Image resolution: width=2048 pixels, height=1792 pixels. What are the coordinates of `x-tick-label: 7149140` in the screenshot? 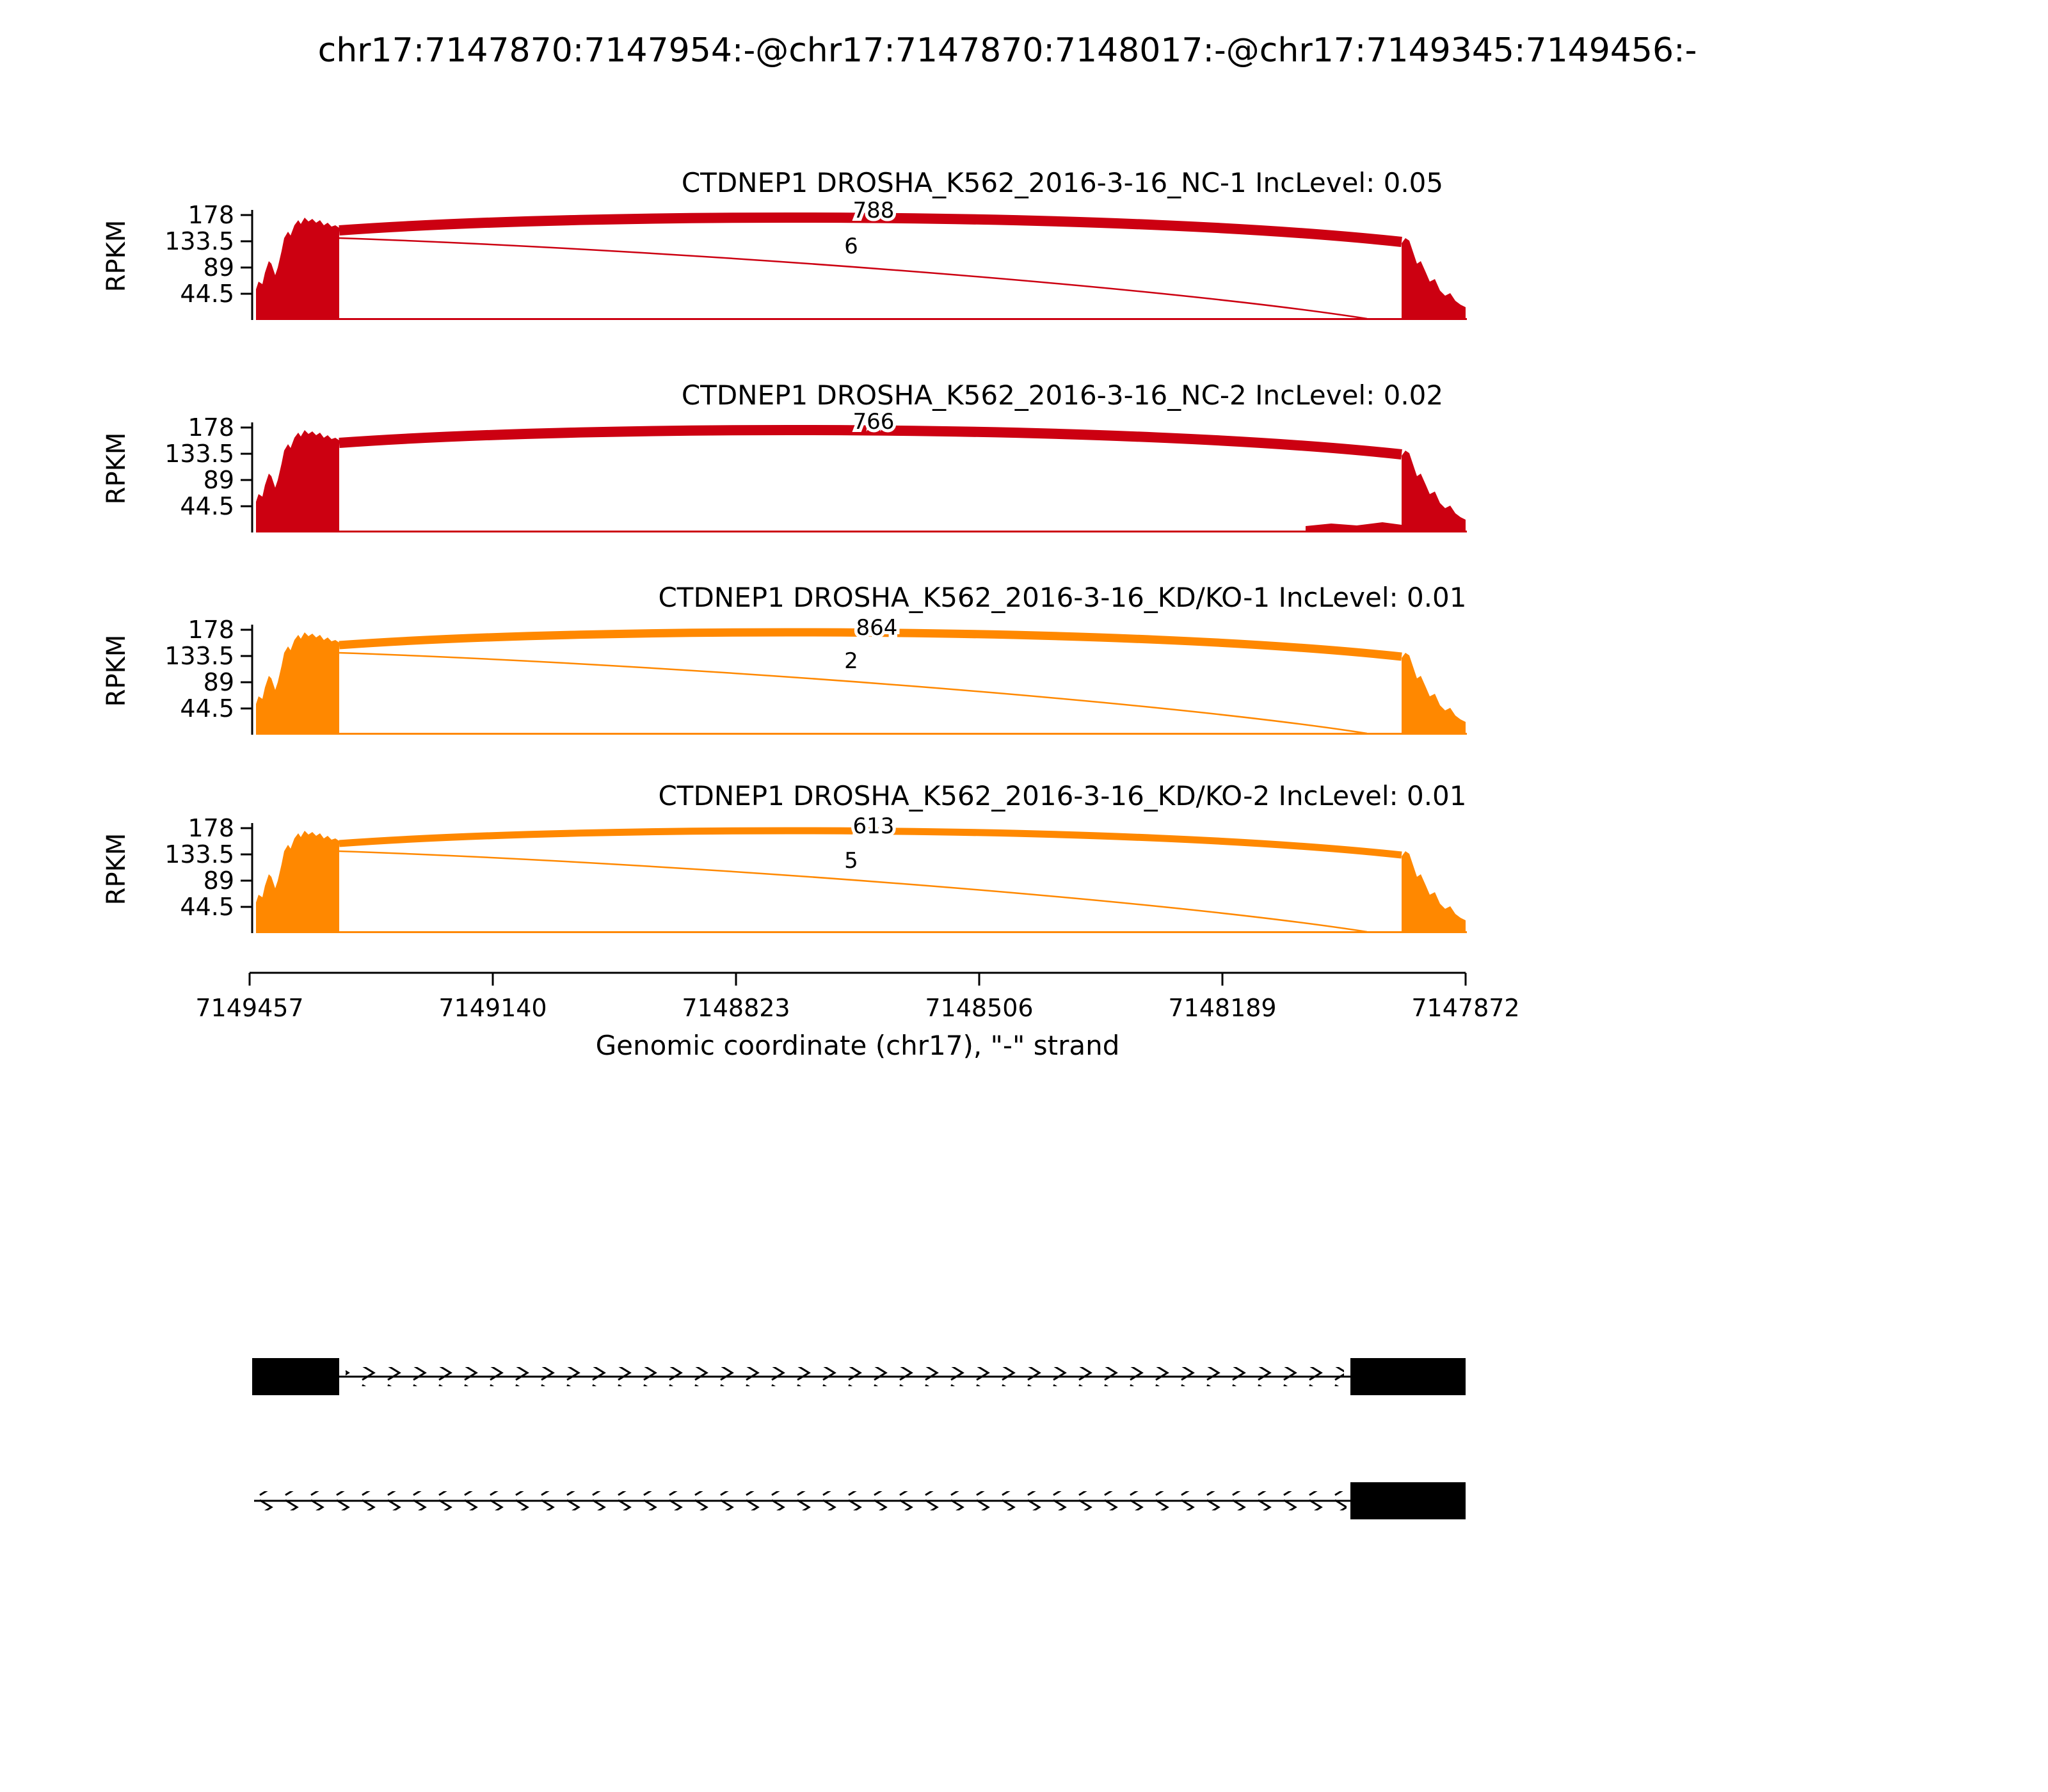 It's located at (492, 1008).